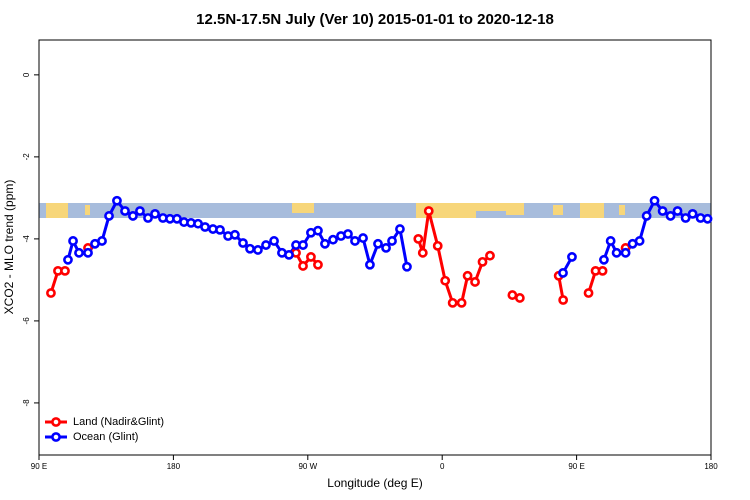  I want to click on x-axis-label: Longitude (deg E), so click(374, 483).